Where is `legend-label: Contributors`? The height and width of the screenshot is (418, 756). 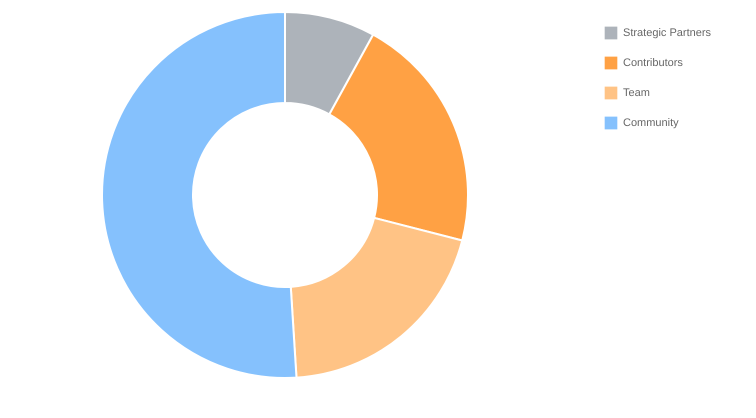
legend-label: Contributors is located at coordinates (653, 63).